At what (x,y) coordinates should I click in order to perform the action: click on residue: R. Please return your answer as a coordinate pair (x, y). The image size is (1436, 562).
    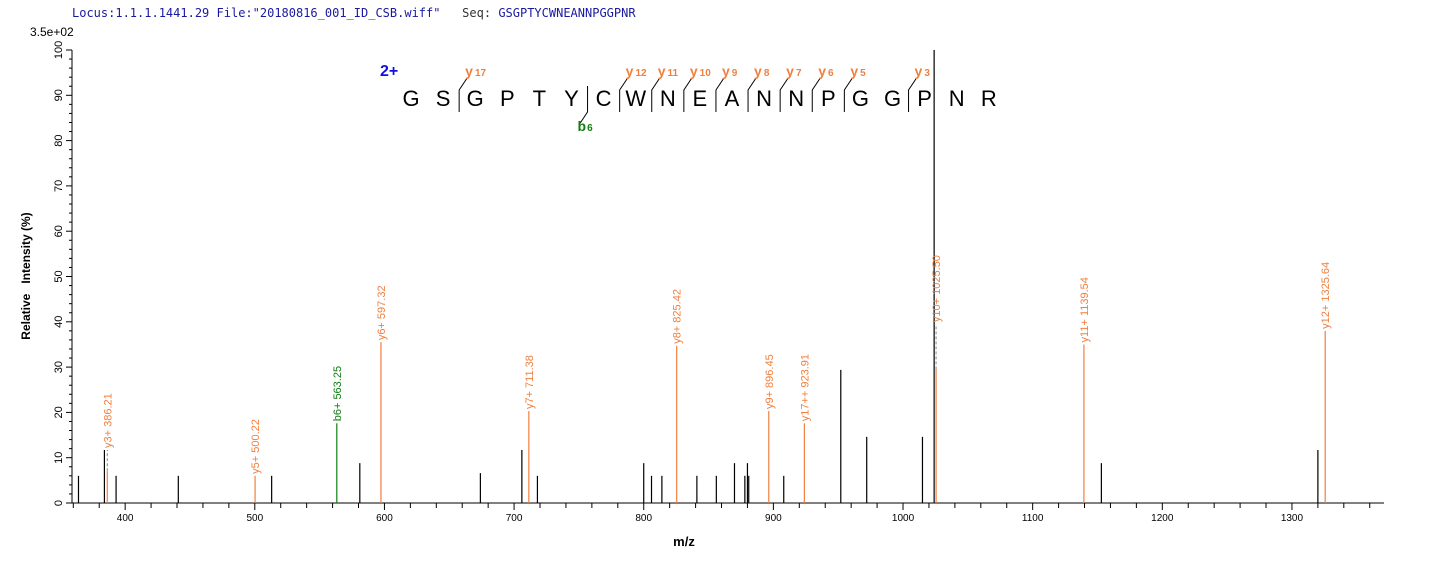
    Looking at the image, I should click on (989, 98).